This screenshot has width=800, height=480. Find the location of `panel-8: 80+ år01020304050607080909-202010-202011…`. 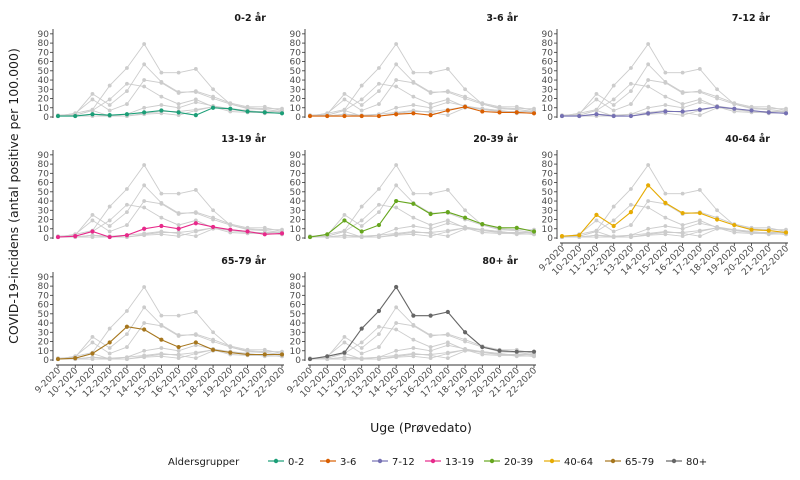

panel-8: 80+ år01020304050607080909-202010-202011… is located at coordinates (413, 328).